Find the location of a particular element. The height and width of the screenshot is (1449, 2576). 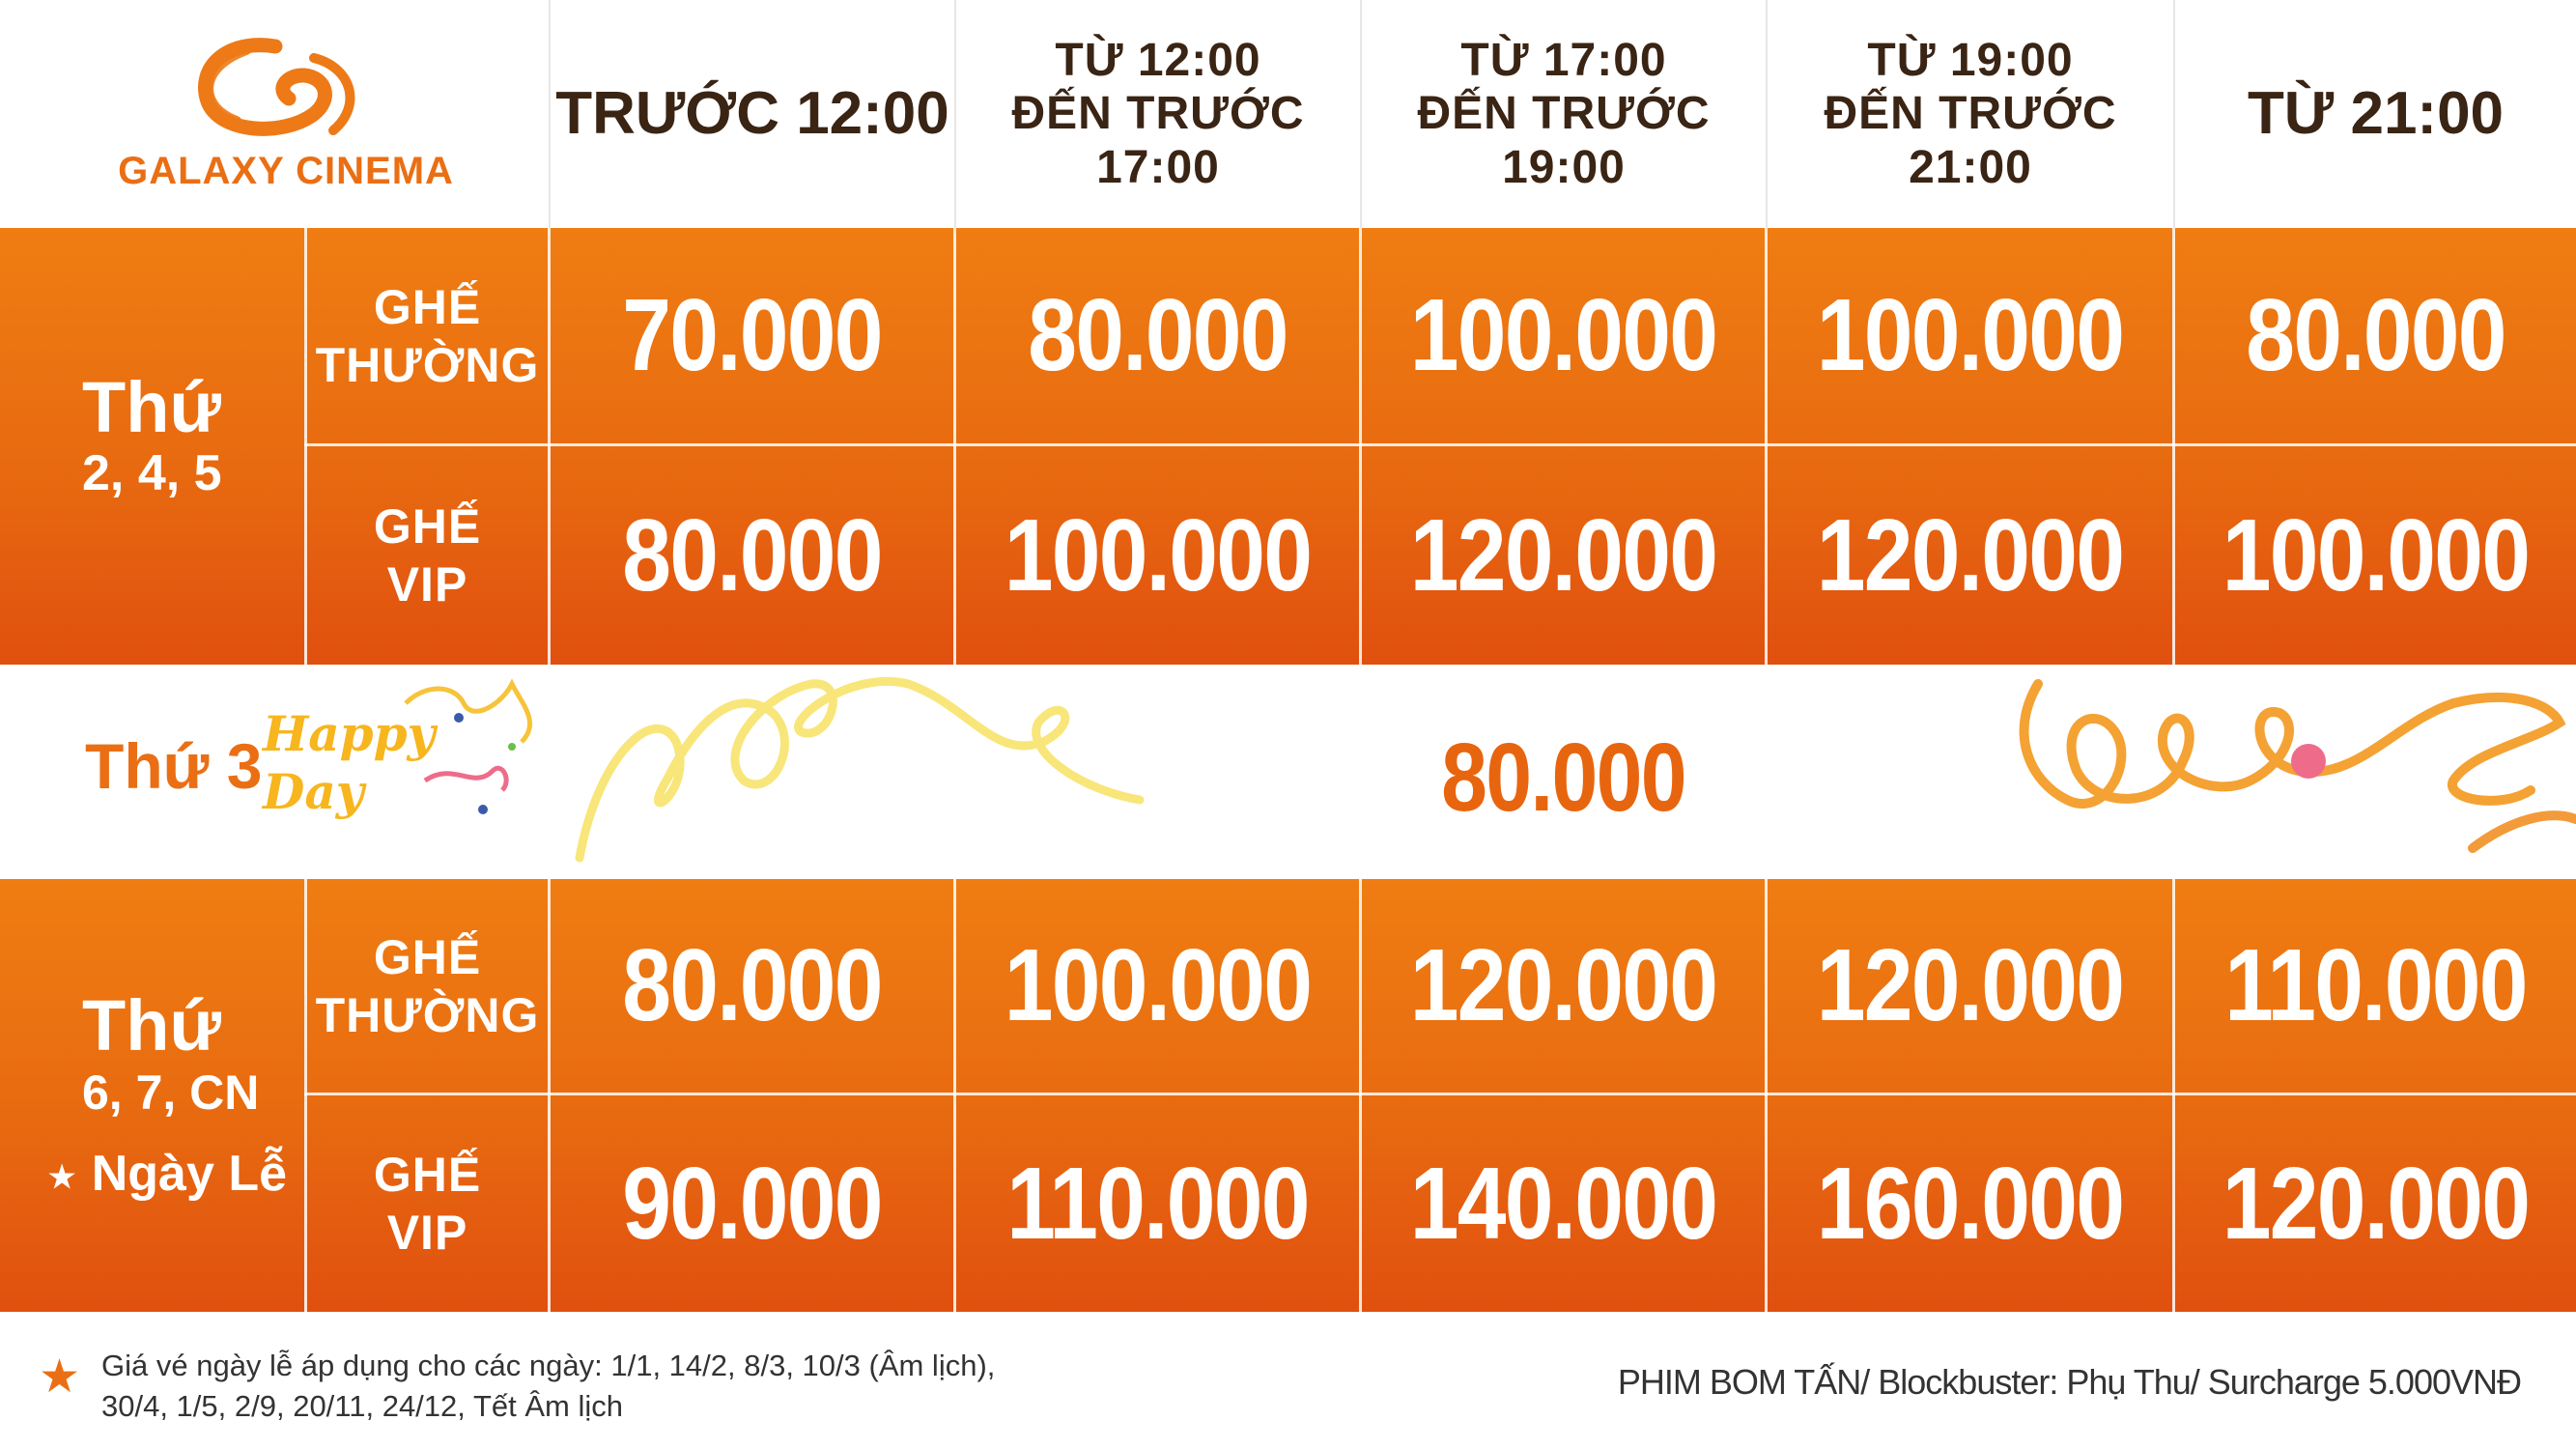

header-col-after-21: TỪ 21:00 is located at coordinates (2376, 114).